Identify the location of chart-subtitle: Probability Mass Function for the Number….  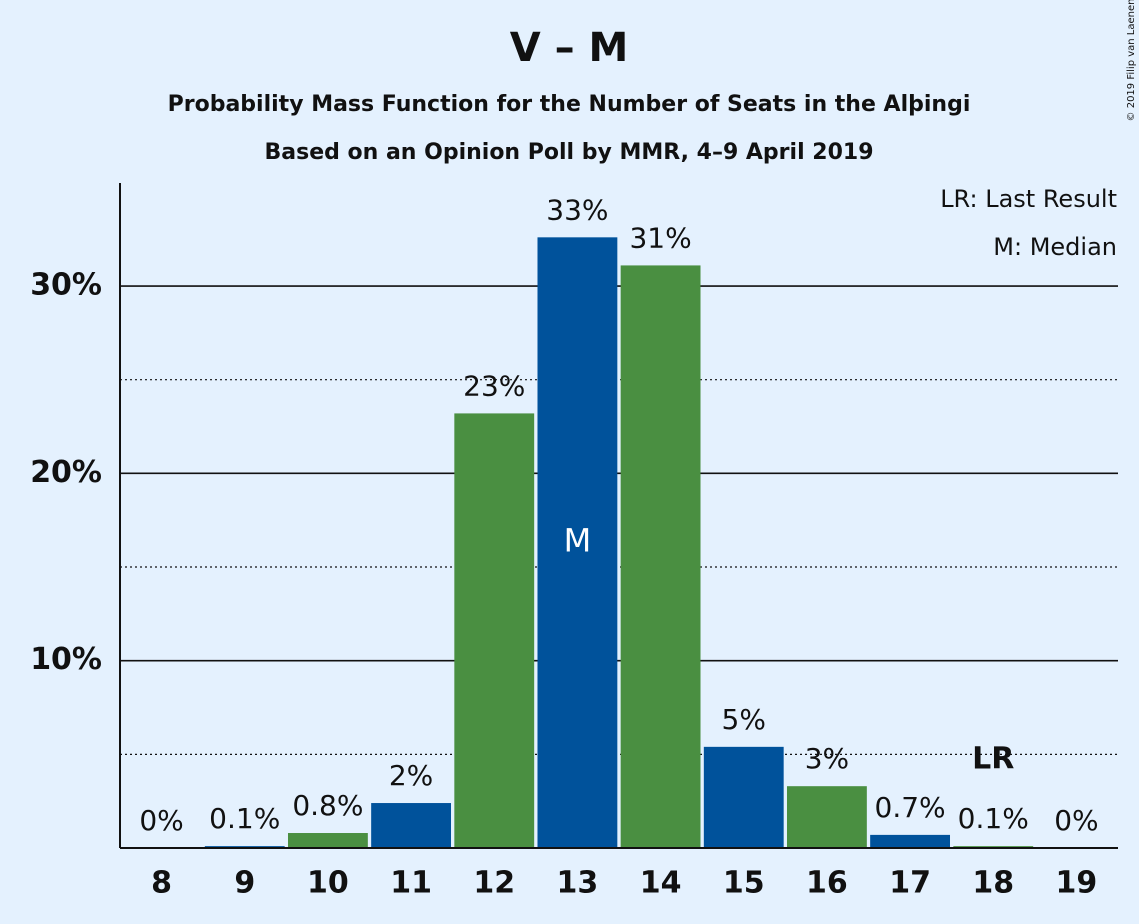
(569, 104).